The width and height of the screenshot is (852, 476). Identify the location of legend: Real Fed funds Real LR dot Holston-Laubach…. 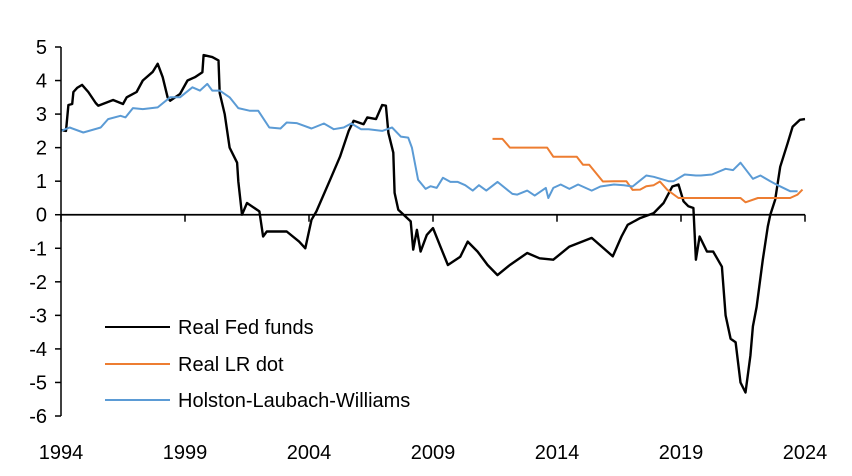
(257, 364).